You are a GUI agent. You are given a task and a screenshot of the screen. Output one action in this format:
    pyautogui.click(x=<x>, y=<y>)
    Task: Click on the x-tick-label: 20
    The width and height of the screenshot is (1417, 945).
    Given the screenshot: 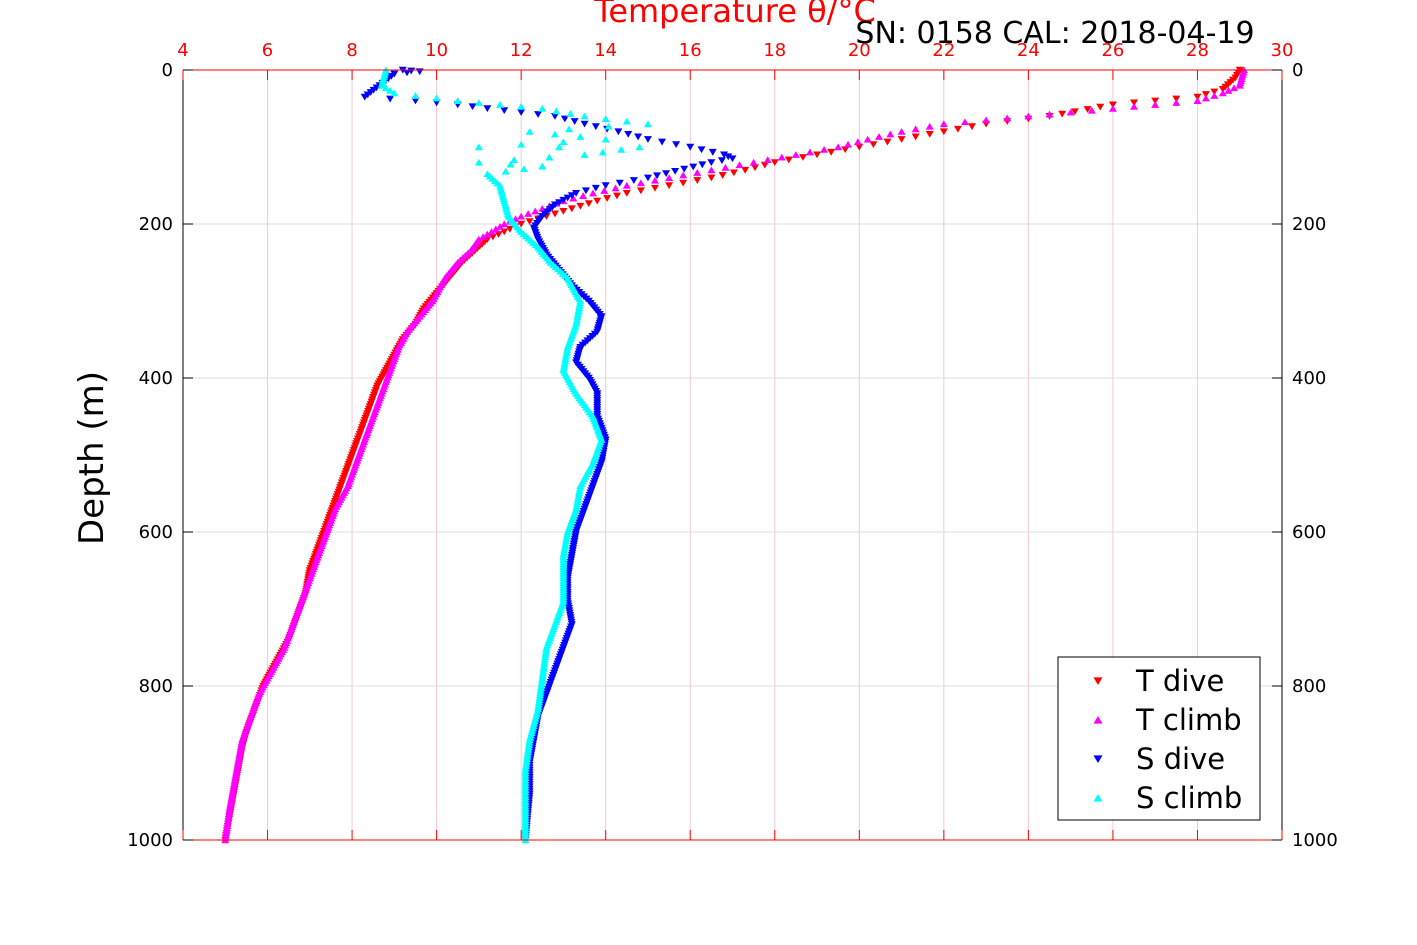 What is the action you would take?
    pyautogui.click(x=859, y=50)
    